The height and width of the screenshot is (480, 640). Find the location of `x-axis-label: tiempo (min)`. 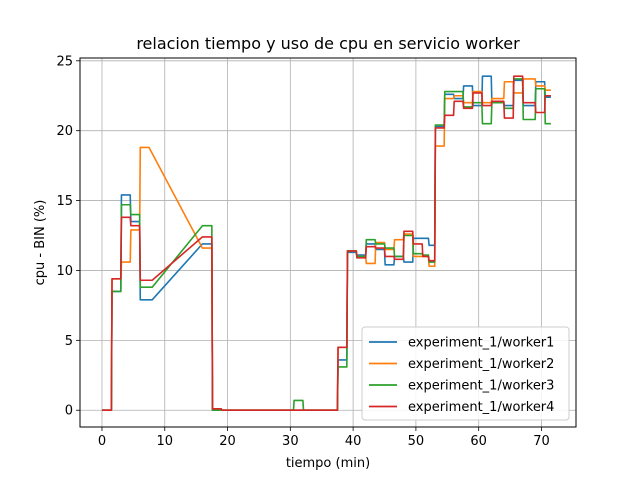

x-axis-label: tiempo (min) is located at coordinates (328, 463).